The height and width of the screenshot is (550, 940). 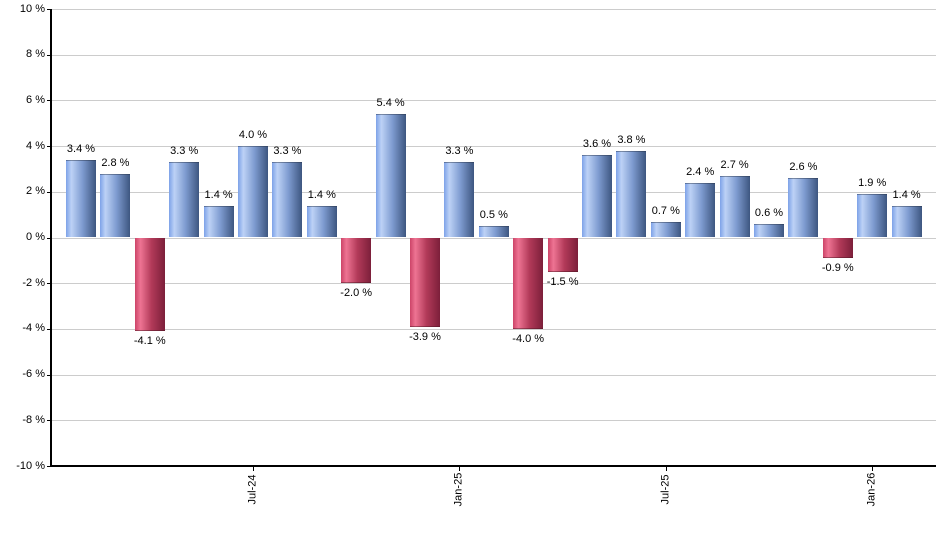 What do you see at coordinates (33, 374) in the screenshot?
I see `y-axis-tick-label: -6 %` at bounding box center [33, 374].